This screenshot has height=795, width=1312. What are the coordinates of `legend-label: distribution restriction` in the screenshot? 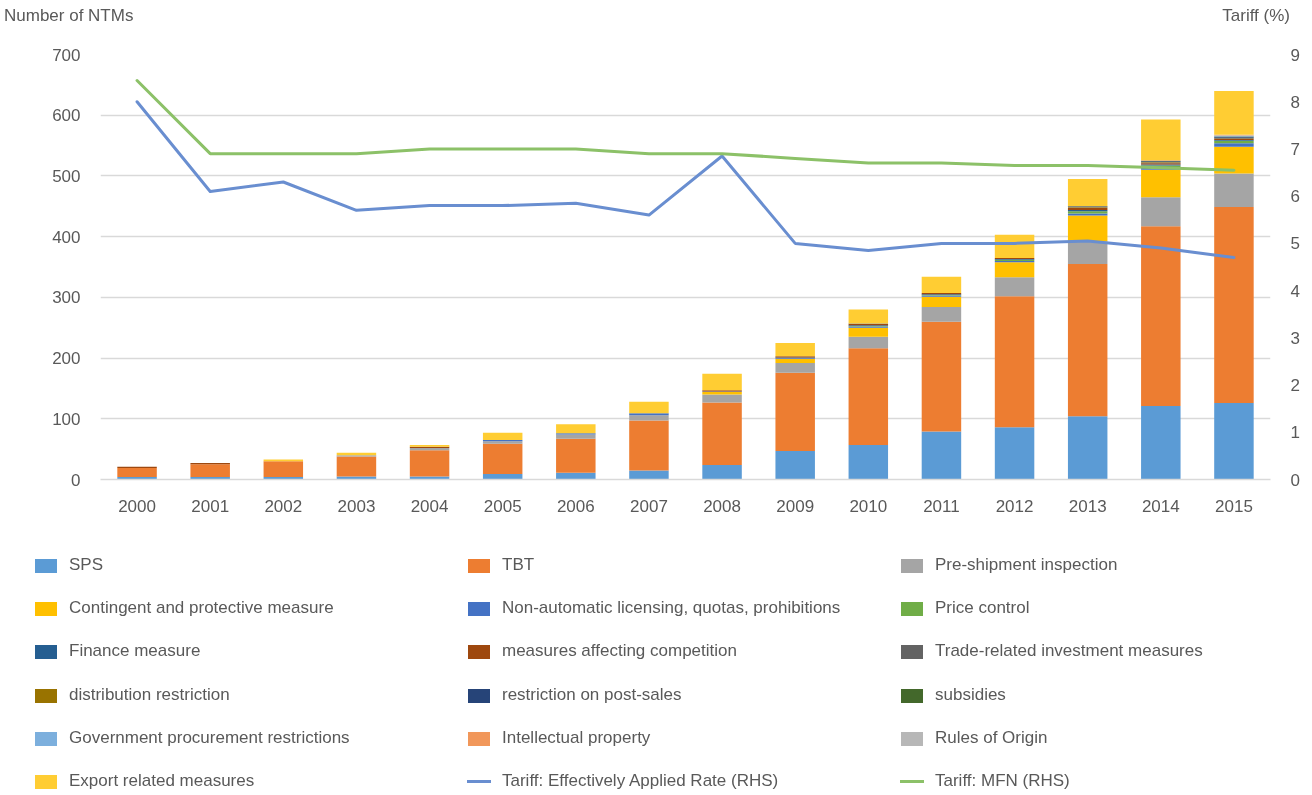 It's located at (149, 695).